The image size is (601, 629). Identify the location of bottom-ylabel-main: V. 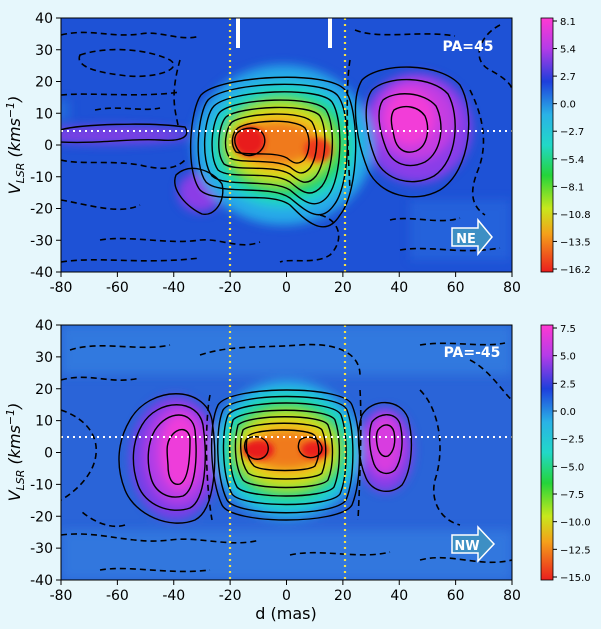
(14, 495).